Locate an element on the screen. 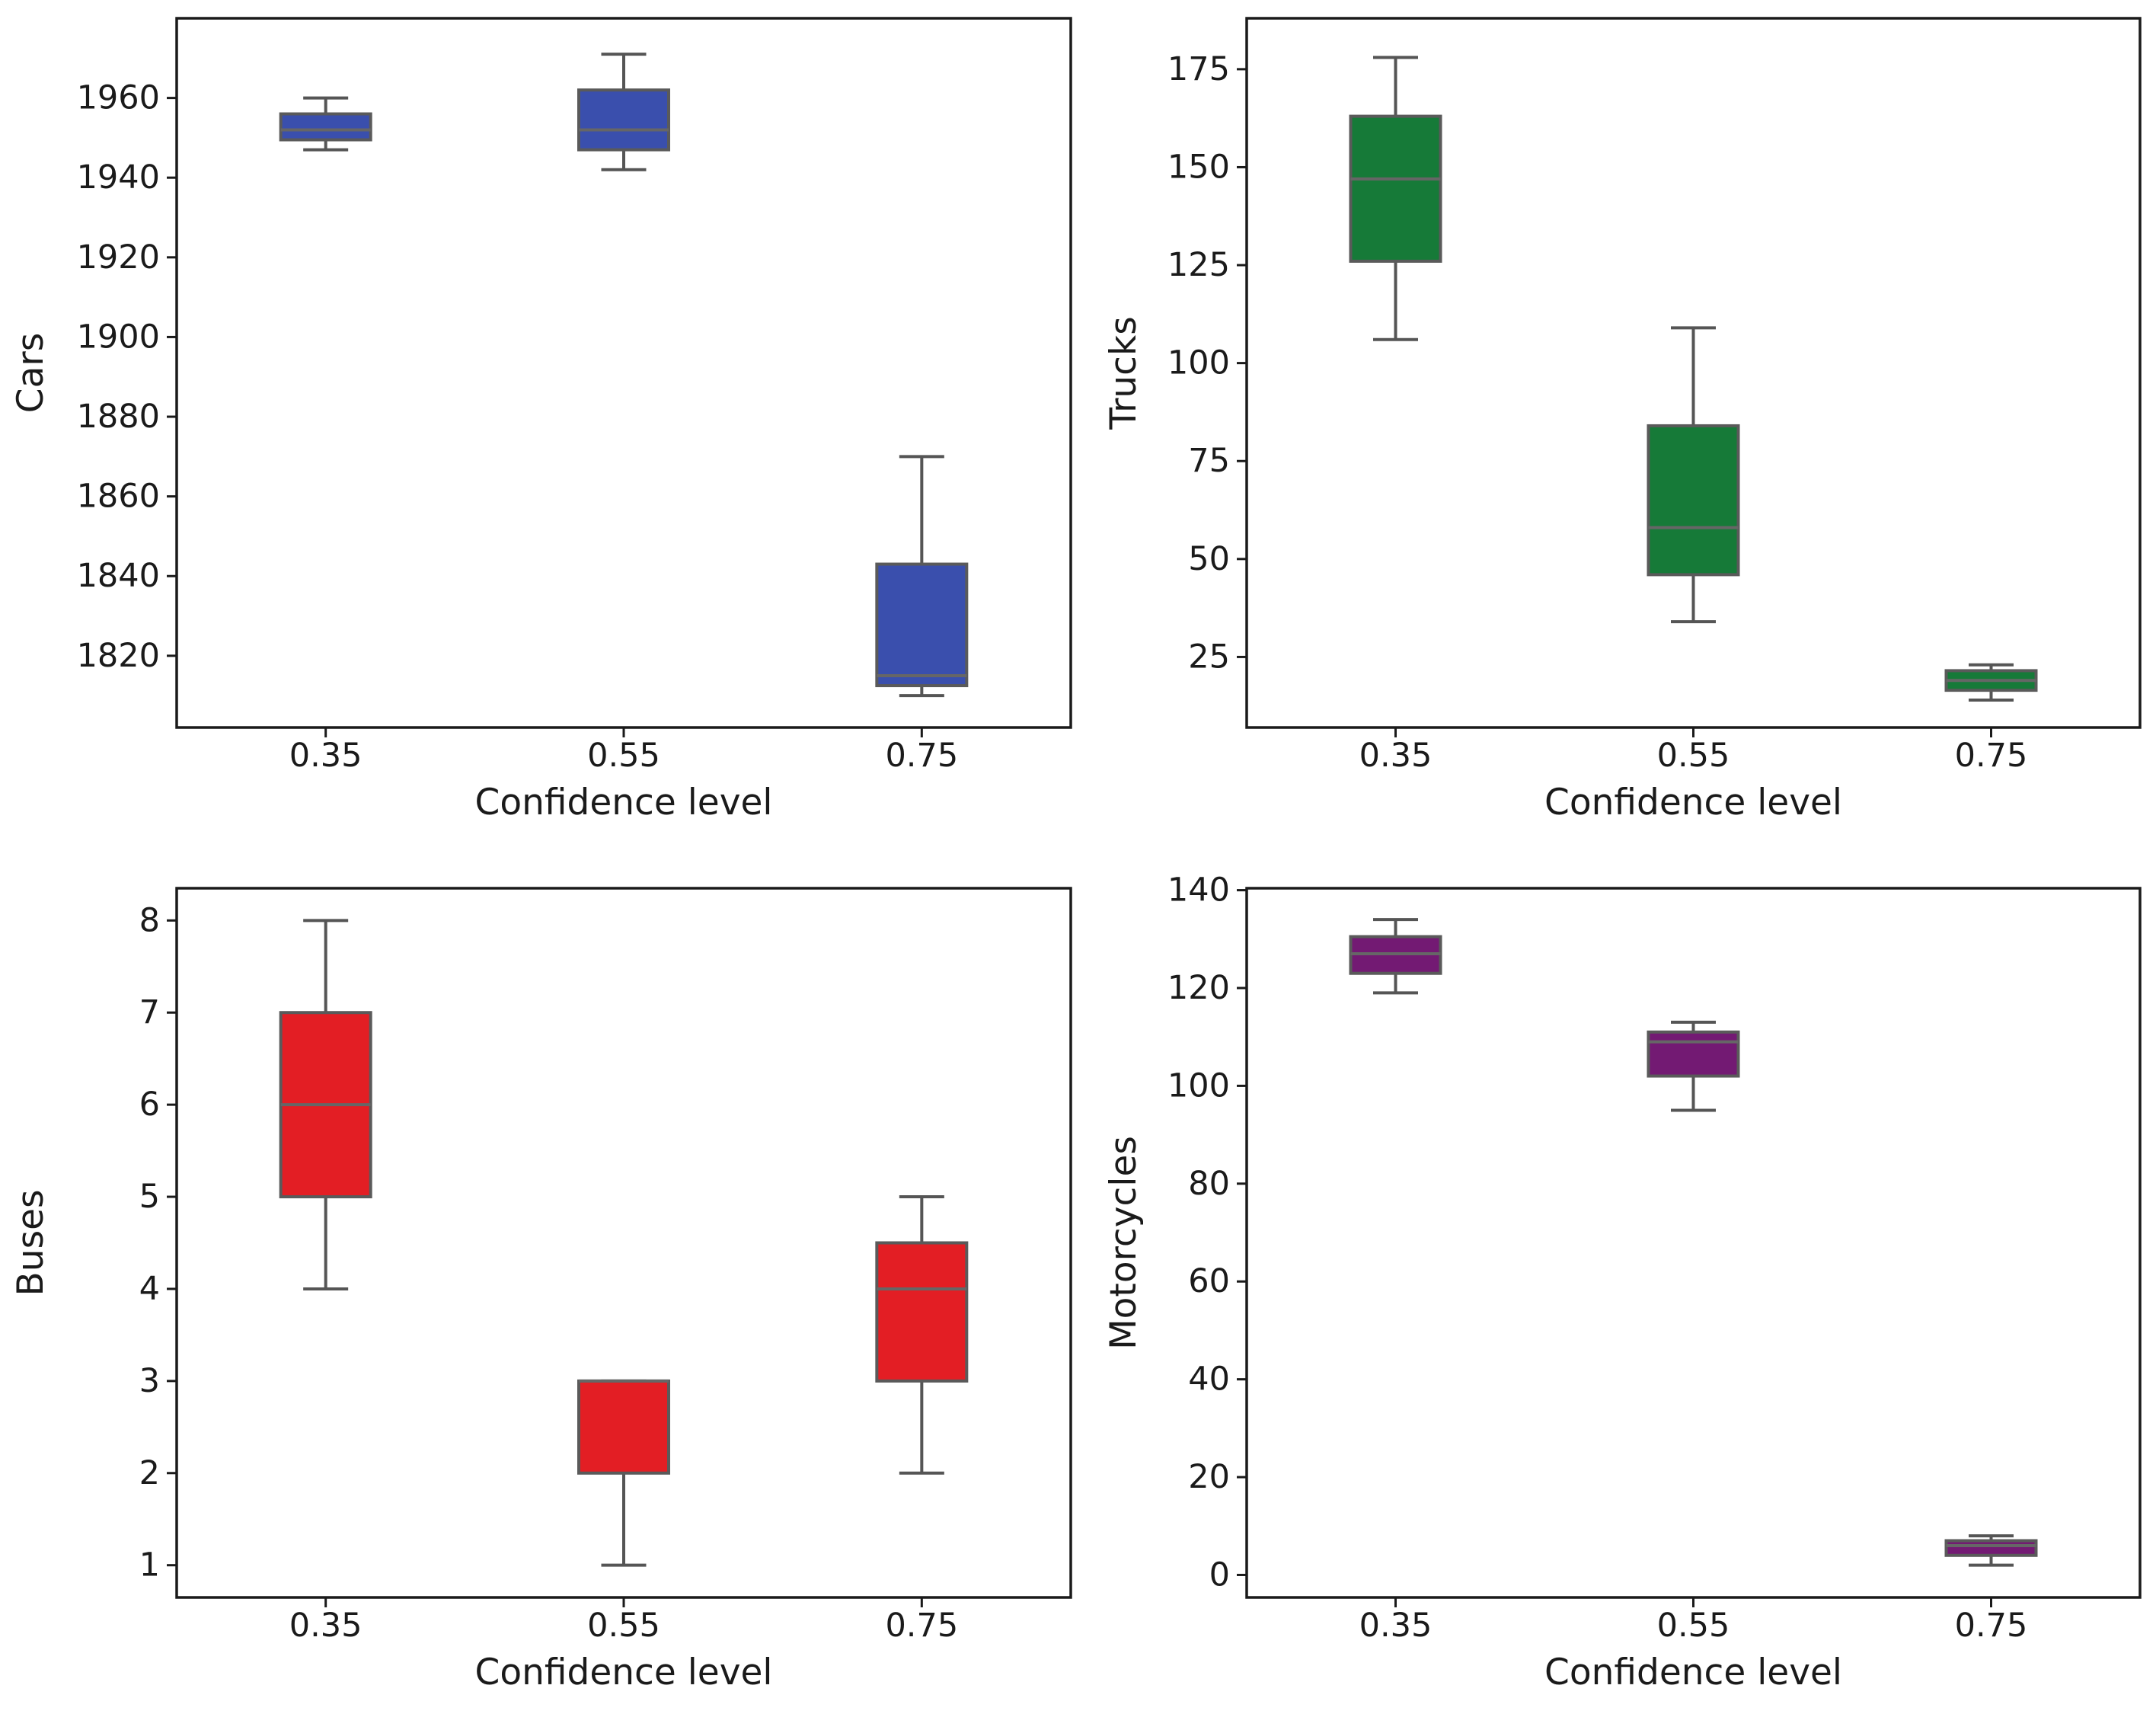  y-tick-label: 150 is located at coordinates (1198, 167).